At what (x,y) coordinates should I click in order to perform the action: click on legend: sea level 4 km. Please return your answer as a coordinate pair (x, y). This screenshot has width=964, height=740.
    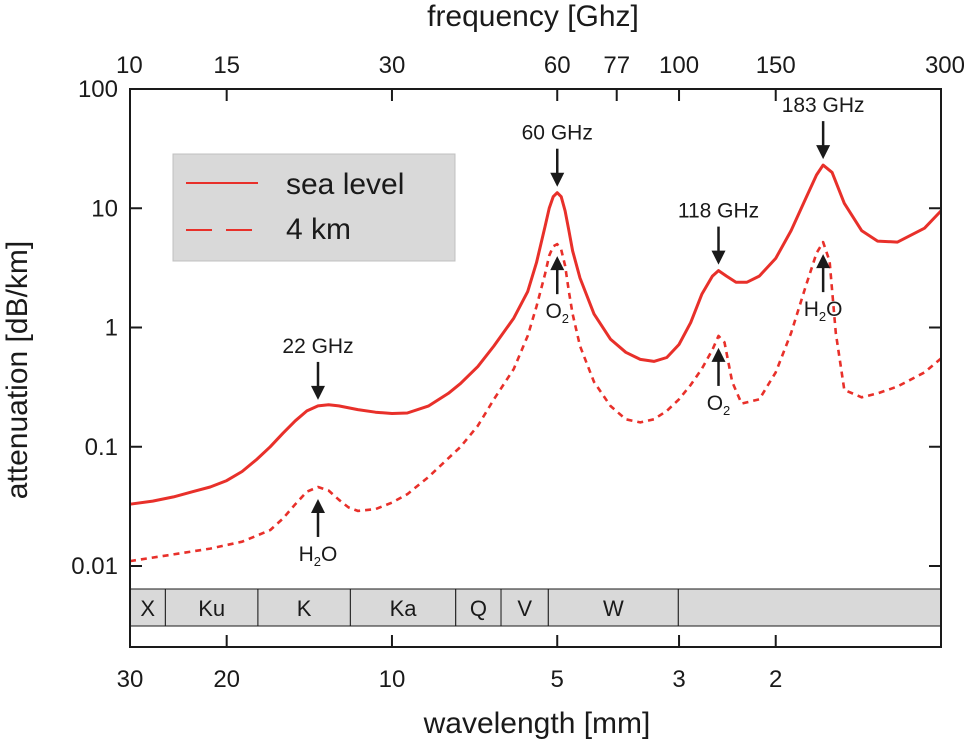
    Looking at the image, I should click on (314, 207).